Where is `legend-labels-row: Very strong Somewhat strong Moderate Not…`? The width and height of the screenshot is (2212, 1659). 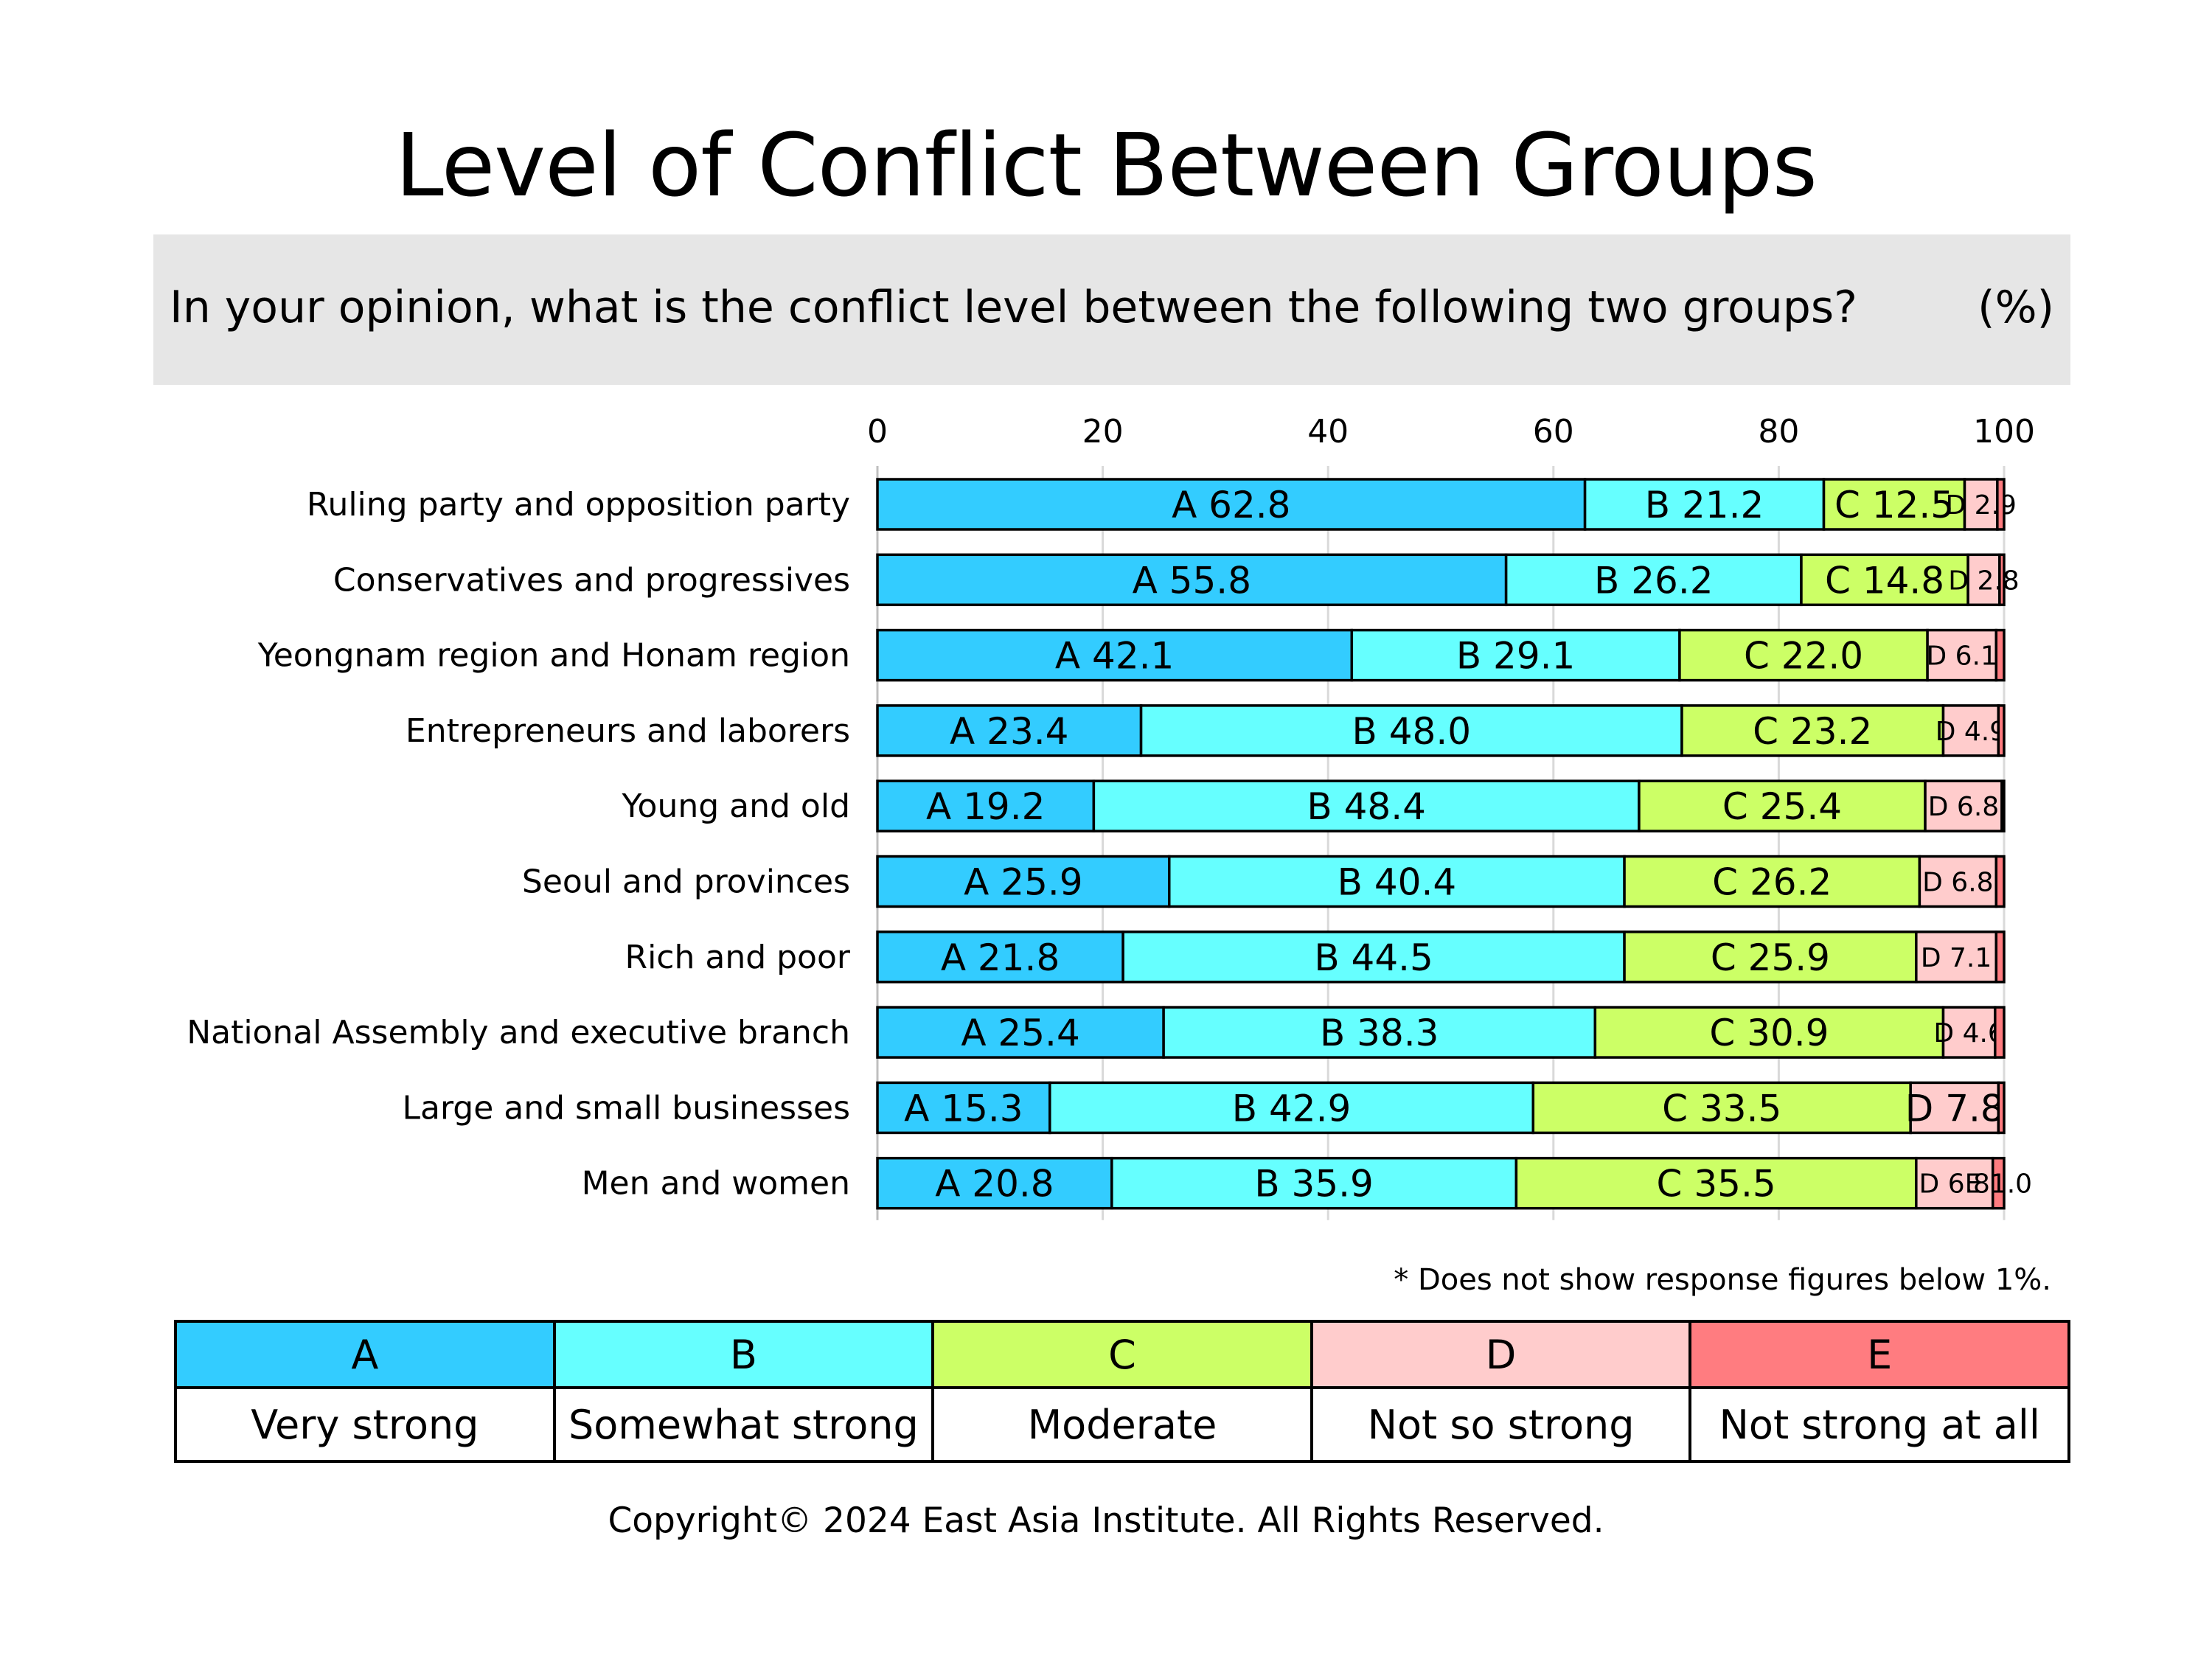
legend-labels-row: Very strong Somewhat strong Moderate Not… is located at coordinates (1122, 1424).